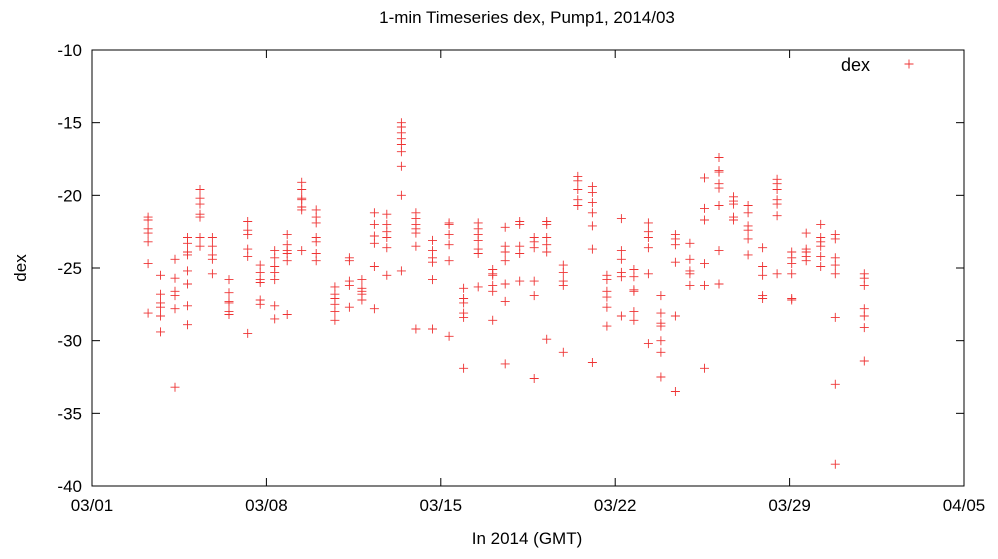 Image resolution: width=998 pixels, height=559 pixels. Describe the element at coordinates (877, 65) in the screenshot. I see `legend: dex` at that location.